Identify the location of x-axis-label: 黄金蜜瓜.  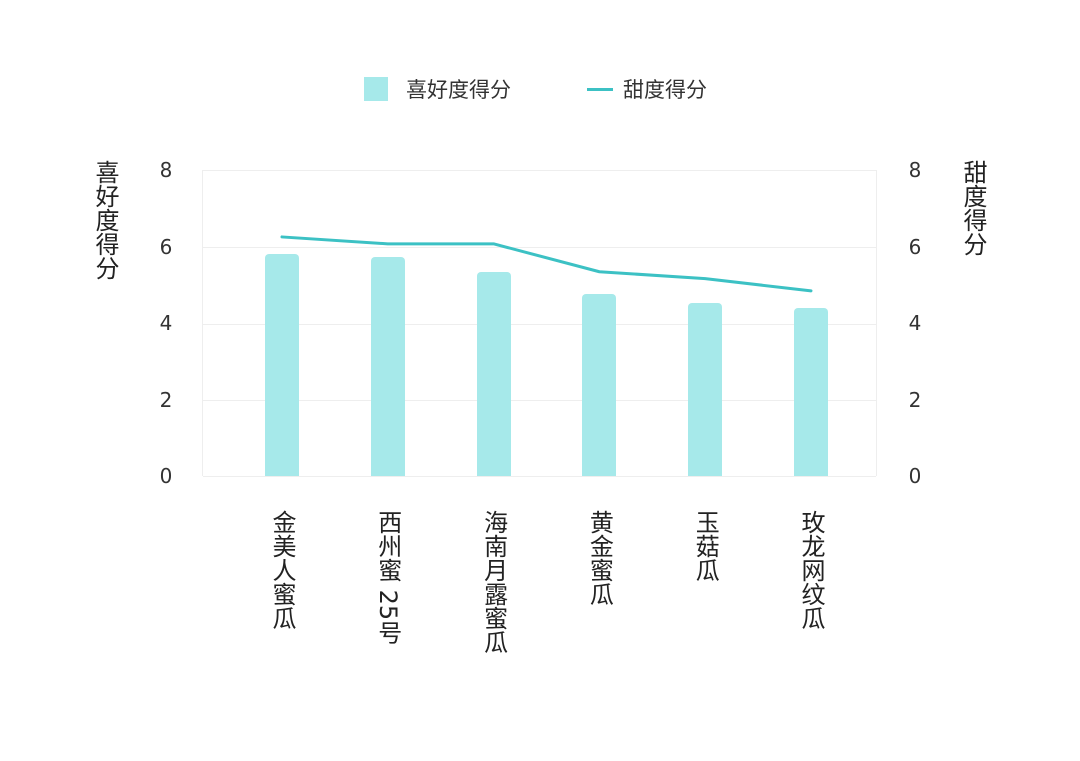
(599, 558).